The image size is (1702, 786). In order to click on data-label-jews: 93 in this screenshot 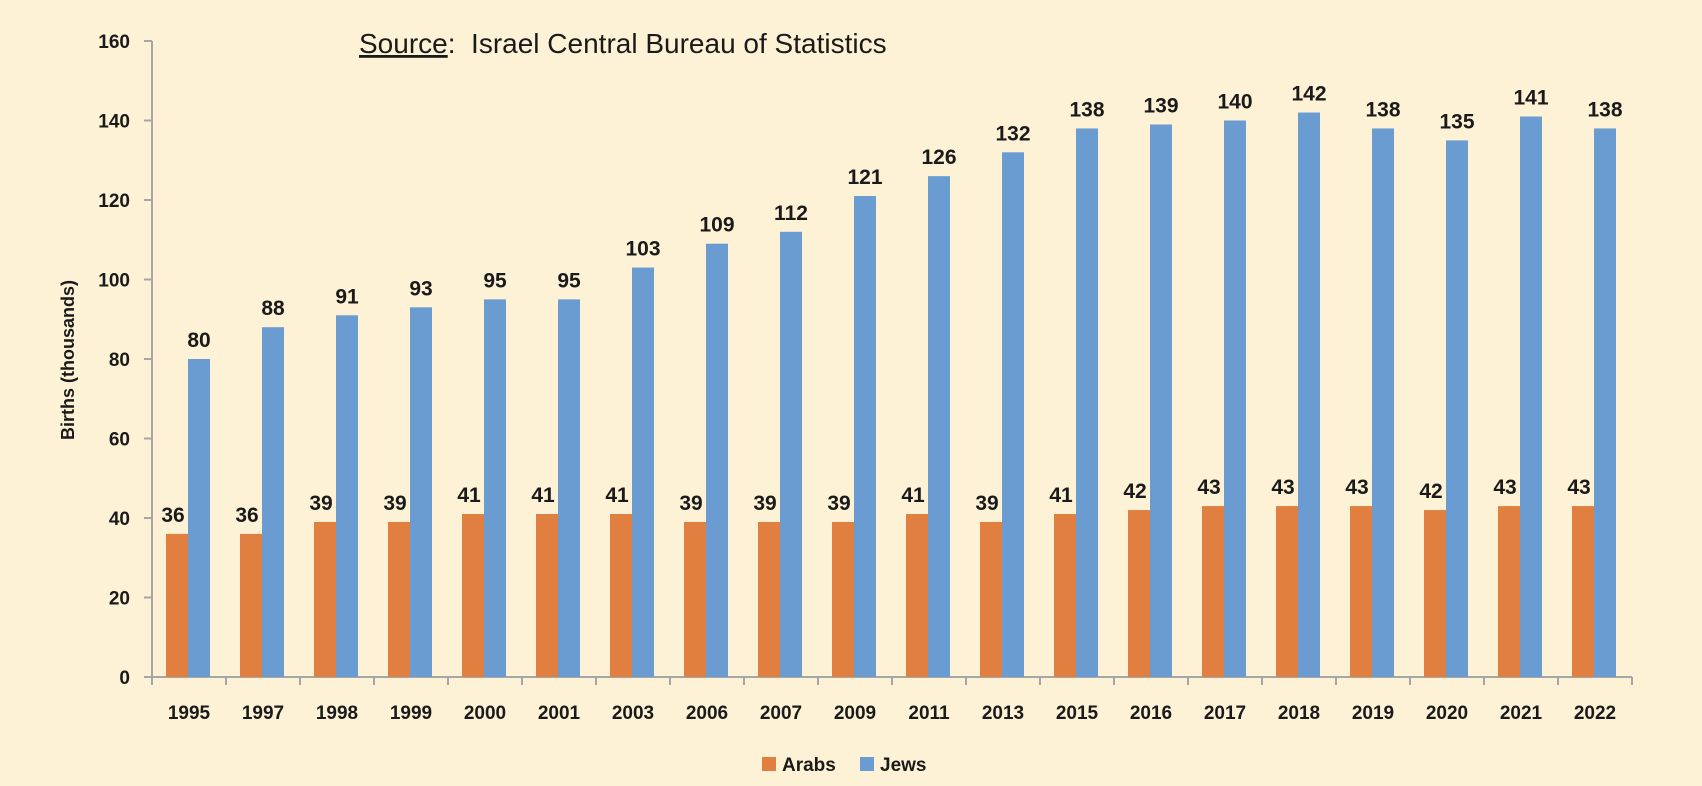, I will do `click(420, 288)`.